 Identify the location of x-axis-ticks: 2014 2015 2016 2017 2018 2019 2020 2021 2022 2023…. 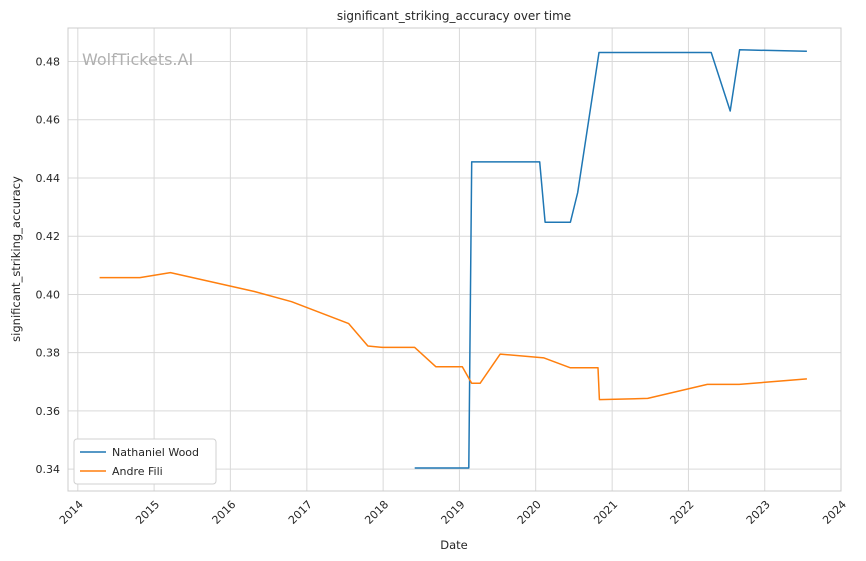
(453, 512).